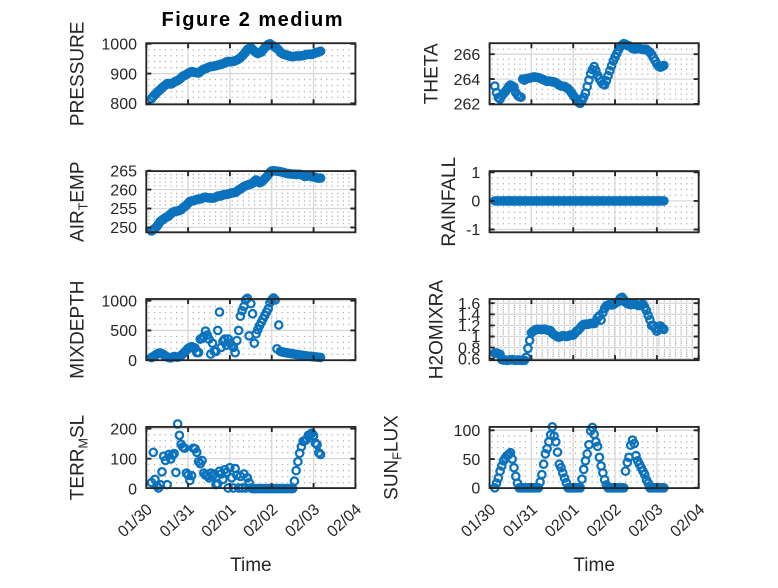 Image resolution: width=778 pixels, height=588 pixels. What do you see at coordinates (78, 74) in the screenshot?
I see `svg-text: PRESSURE` at bounding box center [78, 74].